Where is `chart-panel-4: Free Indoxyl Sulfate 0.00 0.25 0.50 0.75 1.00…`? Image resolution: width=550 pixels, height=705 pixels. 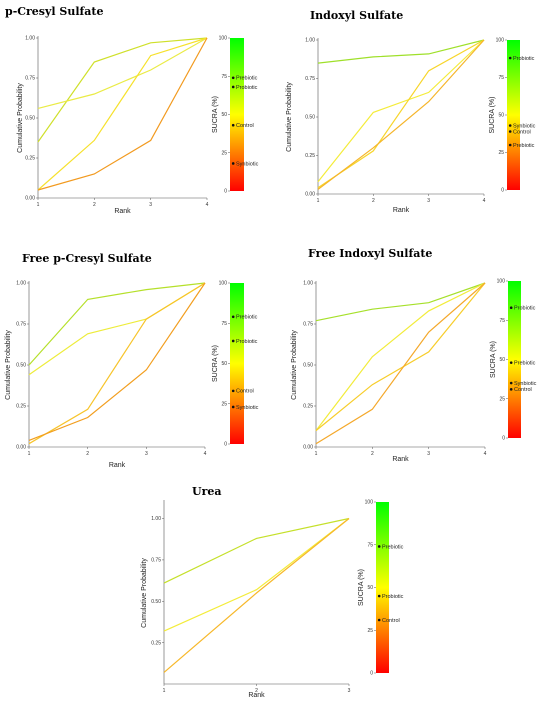 chart-panel-4: Free Indoxyl Sulfate 0.00 0.25 0.50 0.75 1.00… is located at coordinates (414, 355).